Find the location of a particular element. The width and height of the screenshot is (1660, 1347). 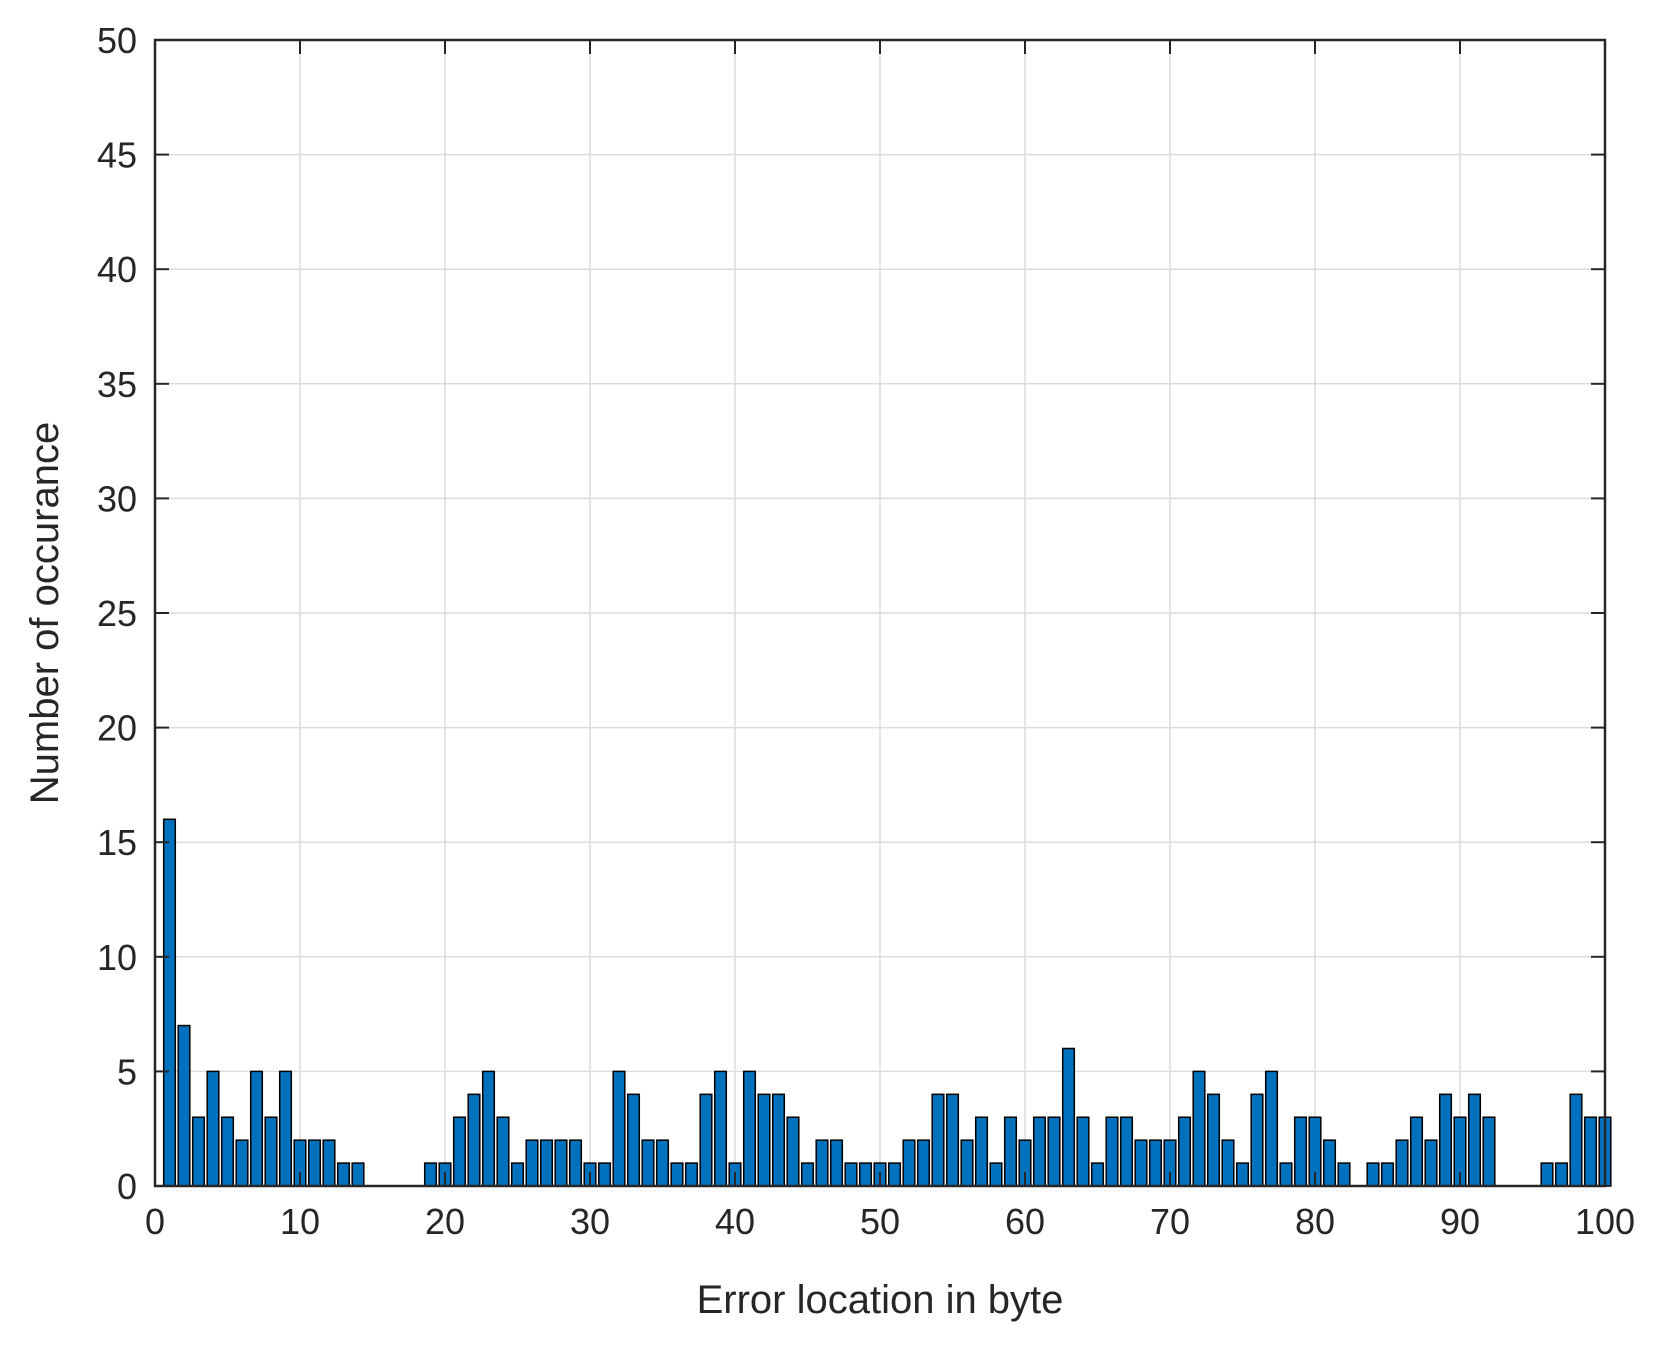

y-tick-labels: 0 5 10 15 20 25 30 35 40 45 50 is located at coordinates (117, 613).